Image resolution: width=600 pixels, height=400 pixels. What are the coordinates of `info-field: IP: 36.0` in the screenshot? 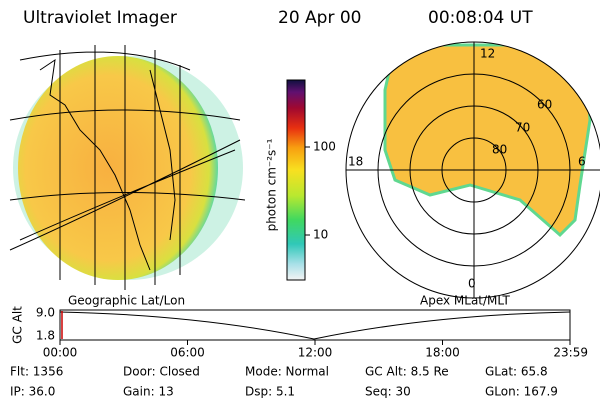 It's located at (32, 392).